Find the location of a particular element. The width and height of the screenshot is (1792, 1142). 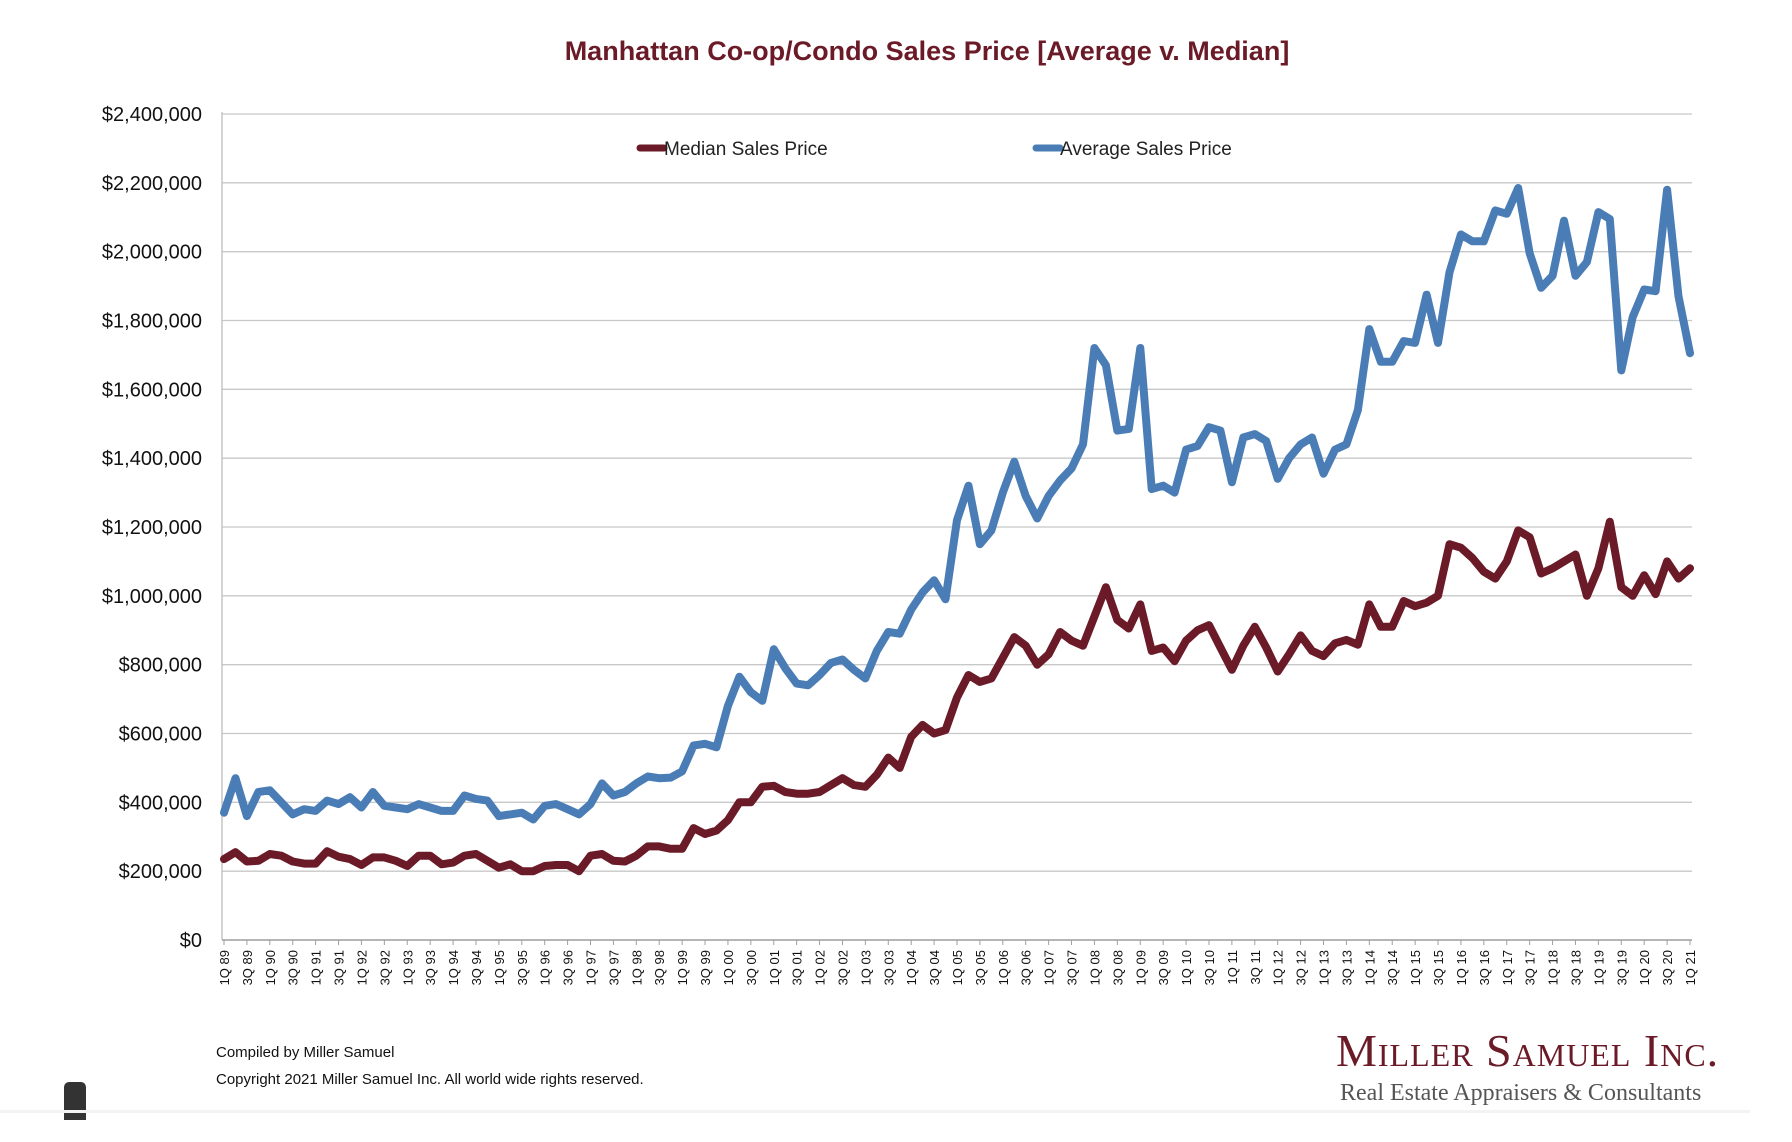

y-tick-label: $2,400,000 is located at coordinates (152, 115).